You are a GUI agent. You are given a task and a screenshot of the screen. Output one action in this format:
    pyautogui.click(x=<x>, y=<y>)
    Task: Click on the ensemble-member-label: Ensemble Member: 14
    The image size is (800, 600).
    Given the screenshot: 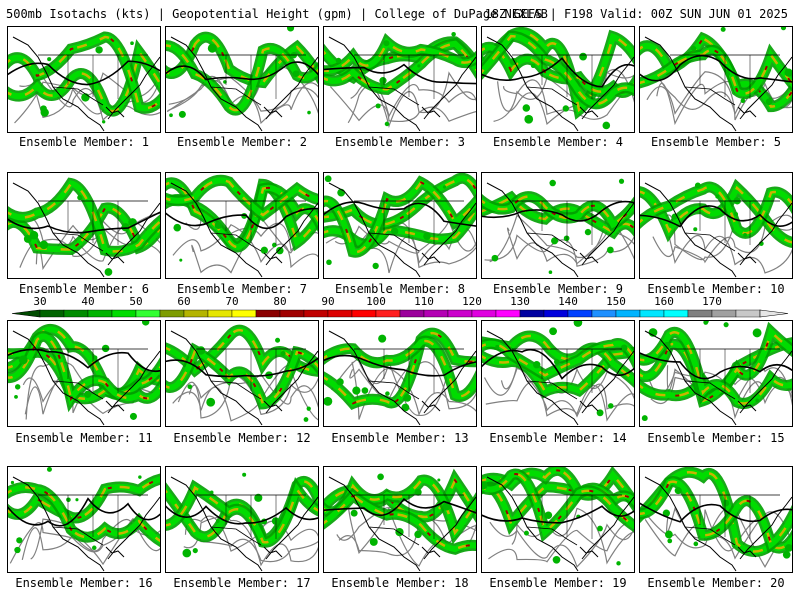 What is the action you would take?
    pyautogui.click(x=558, y=438)
    